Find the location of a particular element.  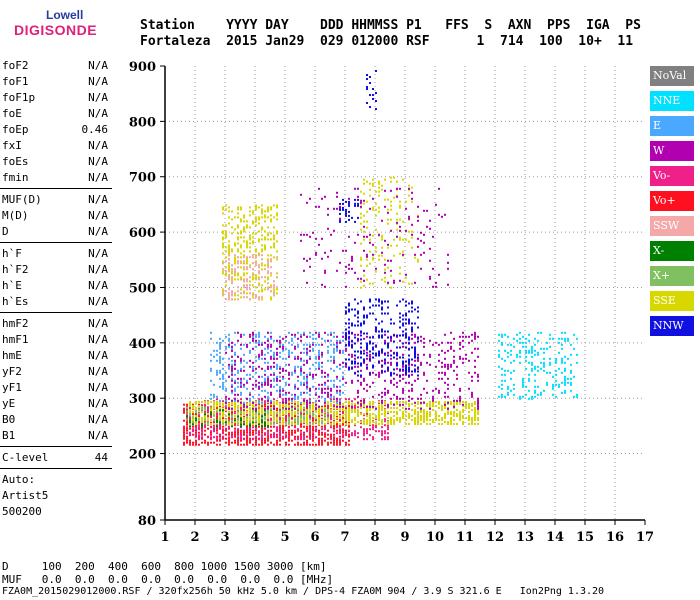

param-row: MUF(D) N/A is located at coordinates (56, 200).